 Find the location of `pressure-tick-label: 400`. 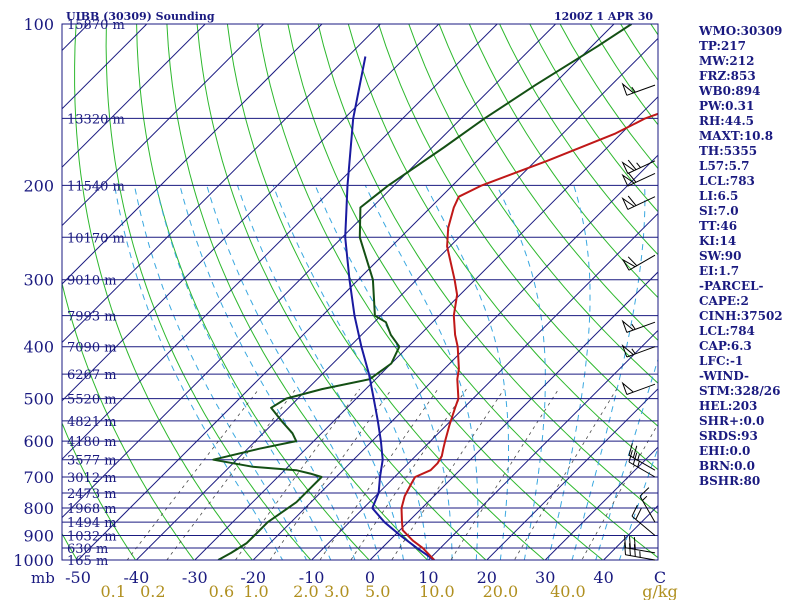

pressure-tick-label: 400 is located at coordinates (38, 347).